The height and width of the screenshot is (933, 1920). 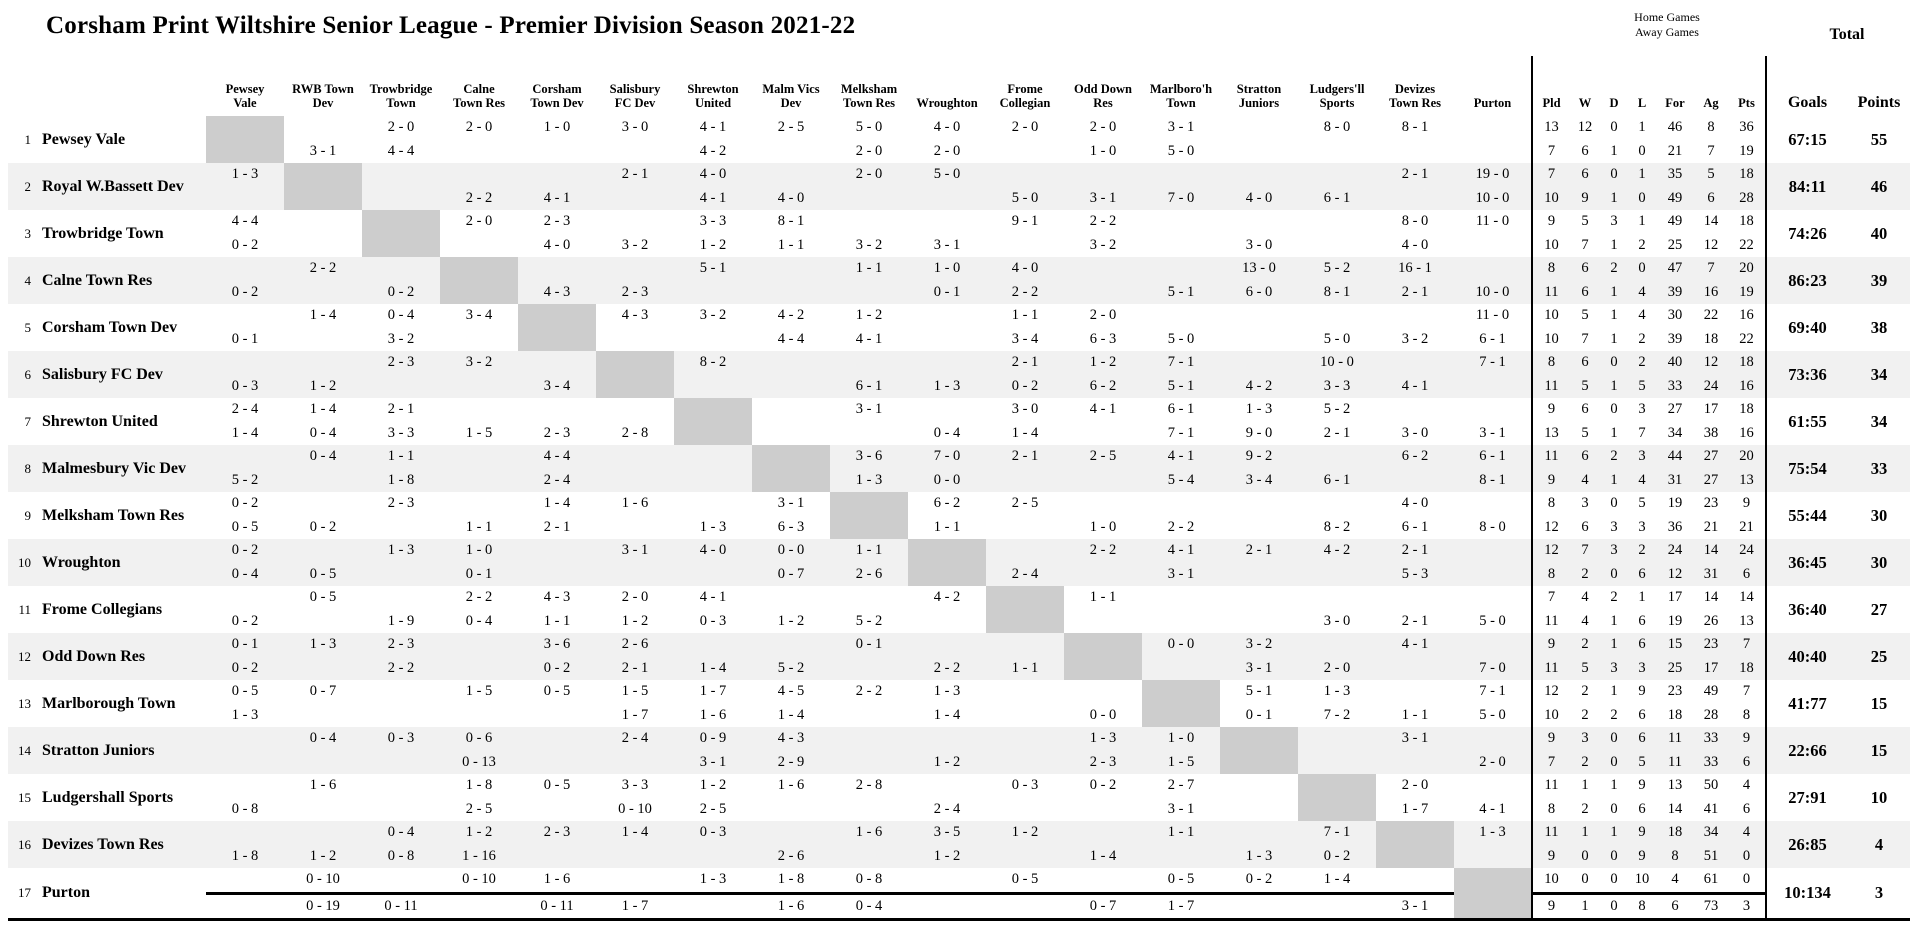 I want to click on team-name: Melksham Town Res, so click(x=113, y=515).